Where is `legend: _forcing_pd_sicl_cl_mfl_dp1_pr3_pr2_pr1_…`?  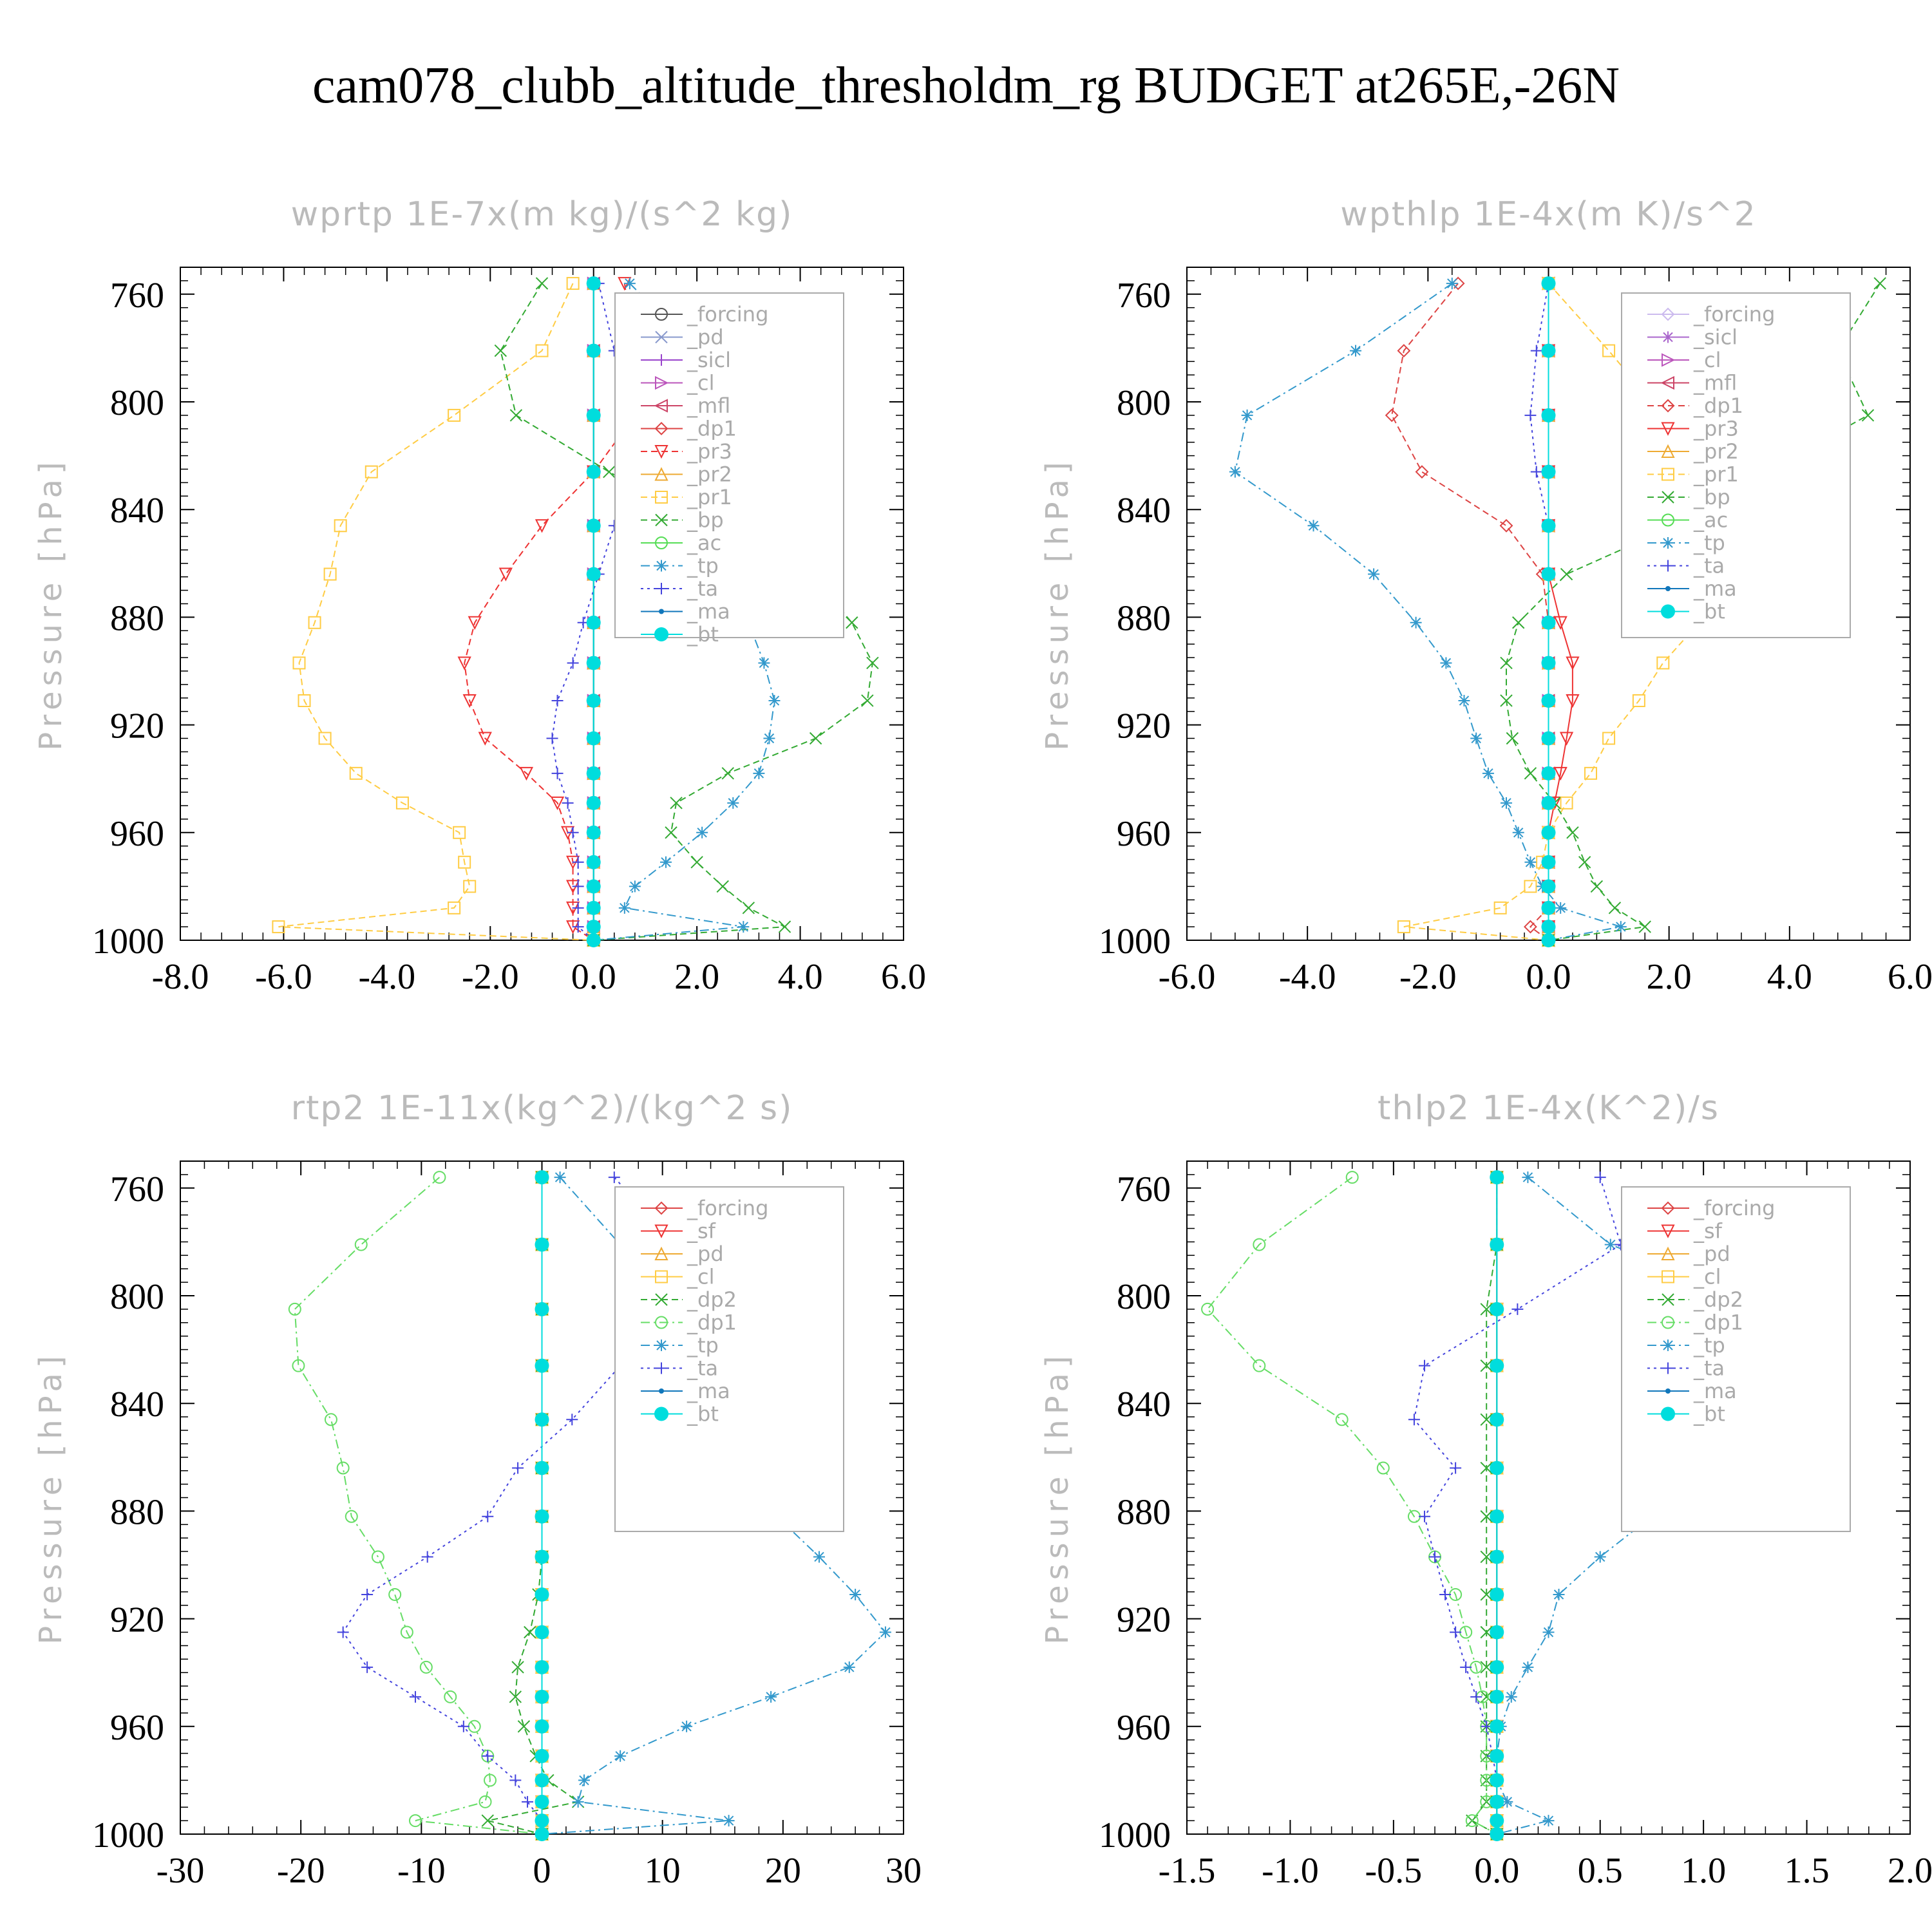
legend: _forcing_pd_sicl_cl_mfl_dp1_pr3_pr2_pr1_… is located at coordinates (729, 469).